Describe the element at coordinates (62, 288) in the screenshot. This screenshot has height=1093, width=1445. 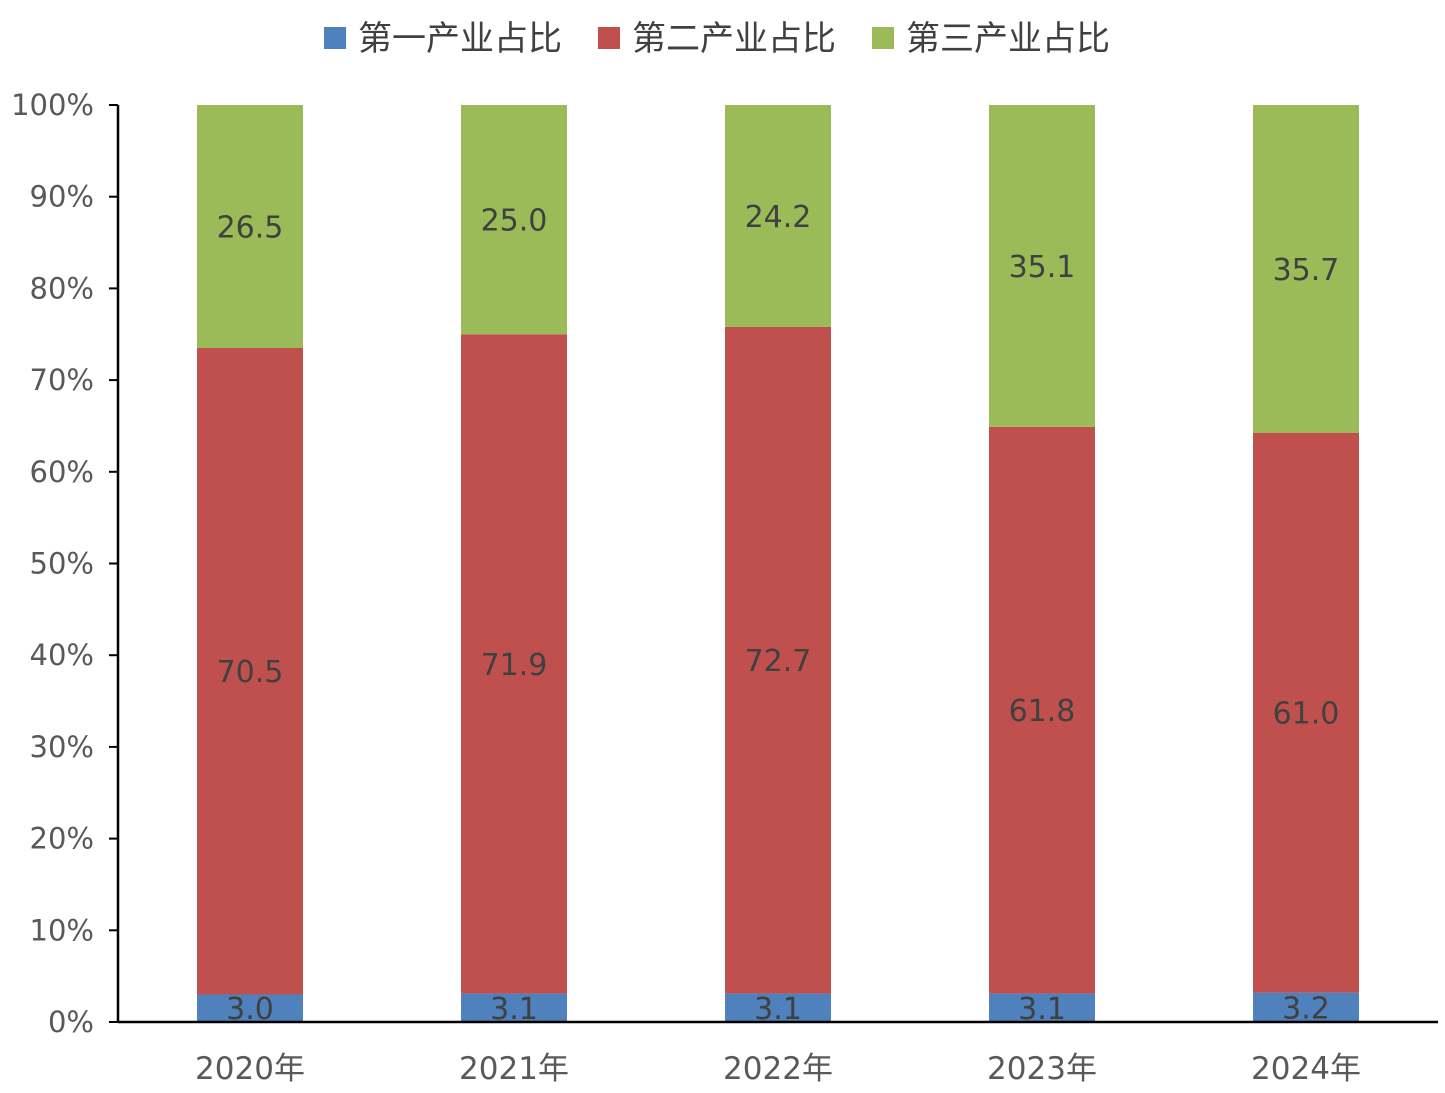
I see `y-tick-label-8: 80%` at that location.